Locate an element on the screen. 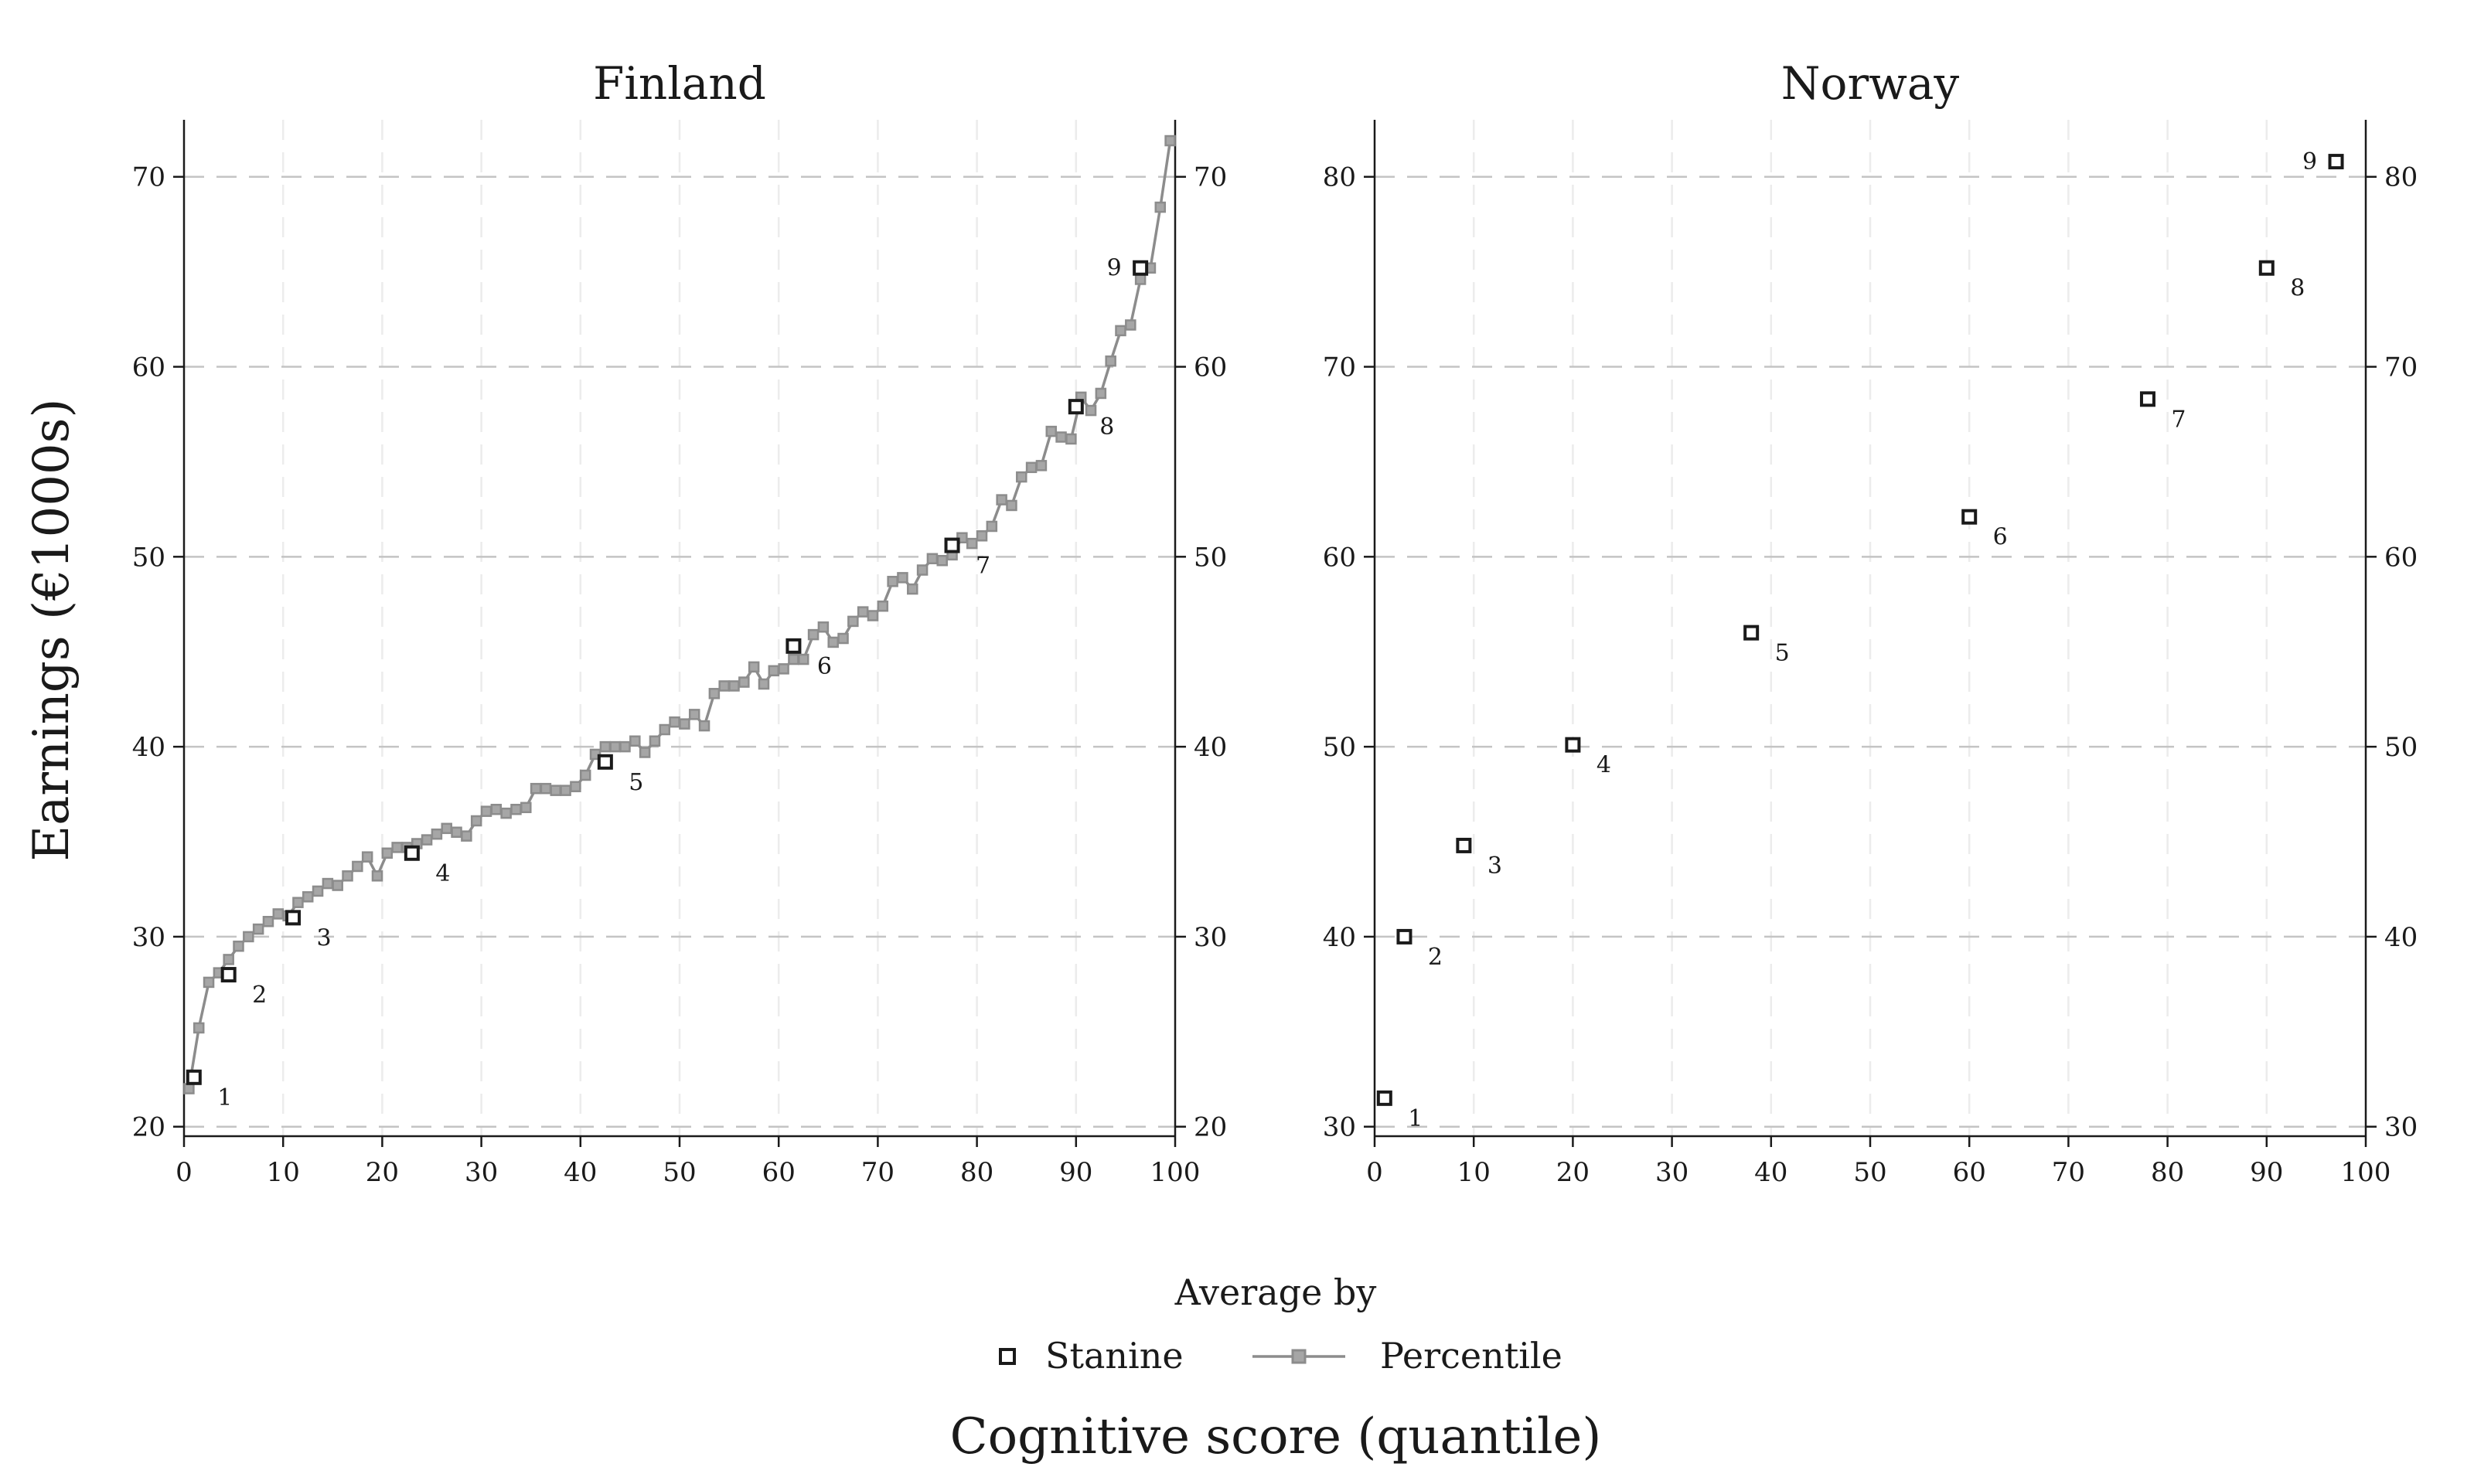 The width and height of the screenshot is (2474, 1484). legend-stanine-marker is located at coordinates (1007, 1356).